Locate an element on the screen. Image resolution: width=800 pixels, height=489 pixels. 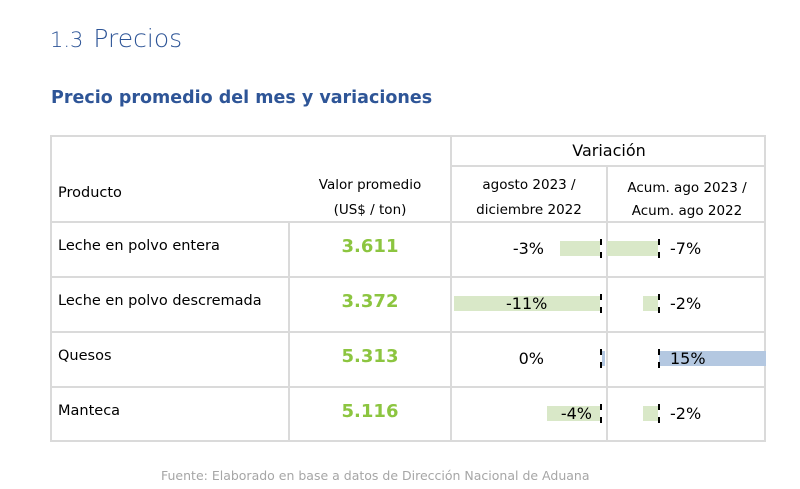
row-producto: Quesos is located at coordinates (85, 356).